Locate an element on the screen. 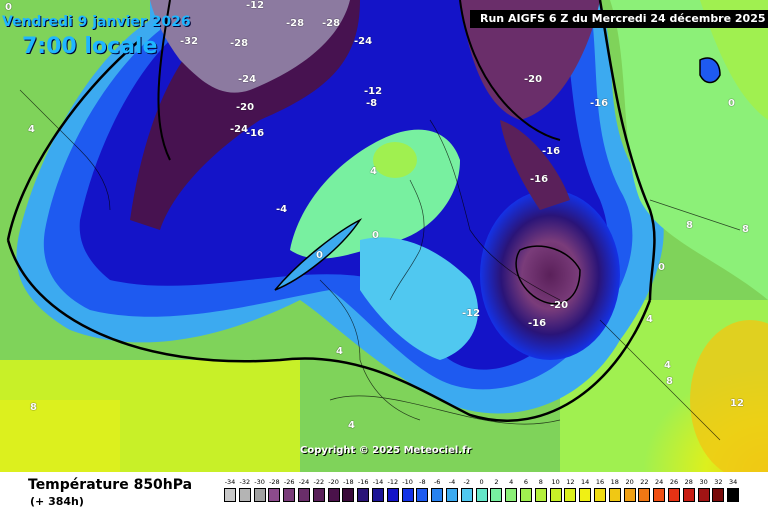 This screenshot has height=512, width=768. lead-time: (+ 384h) is located at coordinates (57, 501).